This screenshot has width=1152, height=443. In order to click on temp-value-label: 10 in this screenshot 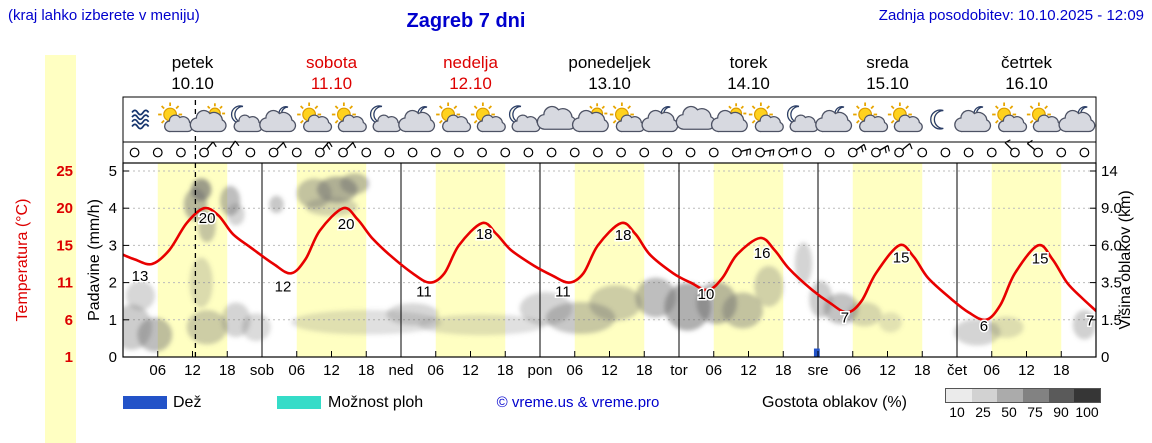, I will do `click(706, 294)`.